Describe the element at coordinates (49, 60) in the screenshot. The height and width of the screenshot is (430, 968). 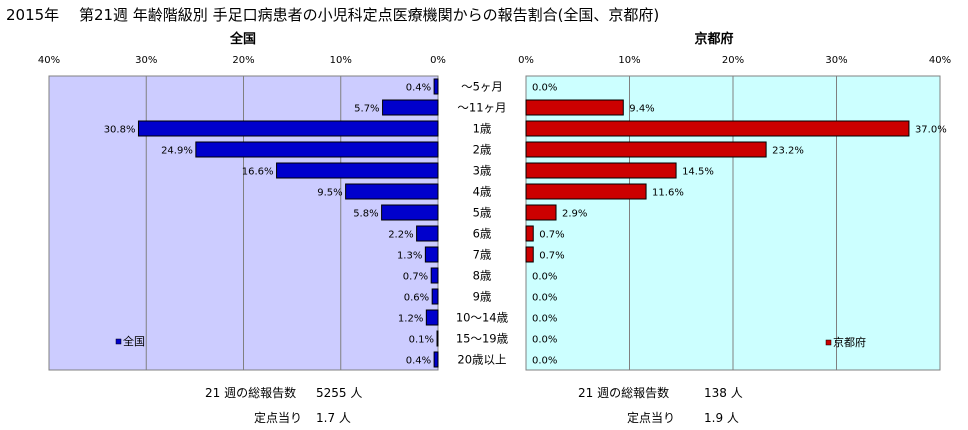
I see `left-tick-label: 40%` at that location.